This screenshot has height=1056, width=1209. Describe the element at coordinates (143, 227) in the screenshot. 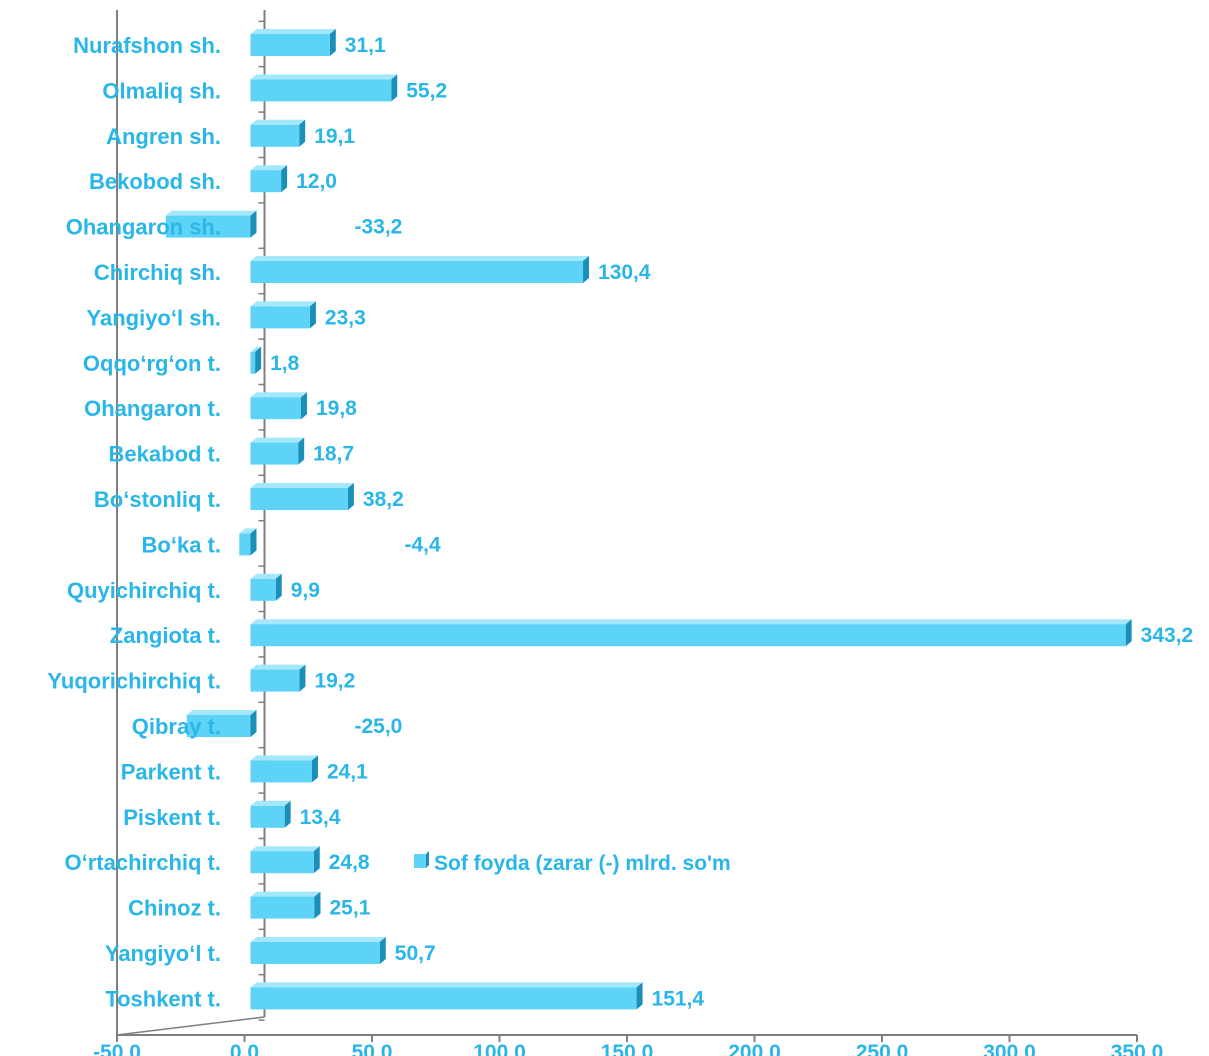

I see `category-label: Ohangaron sh.` at that location.